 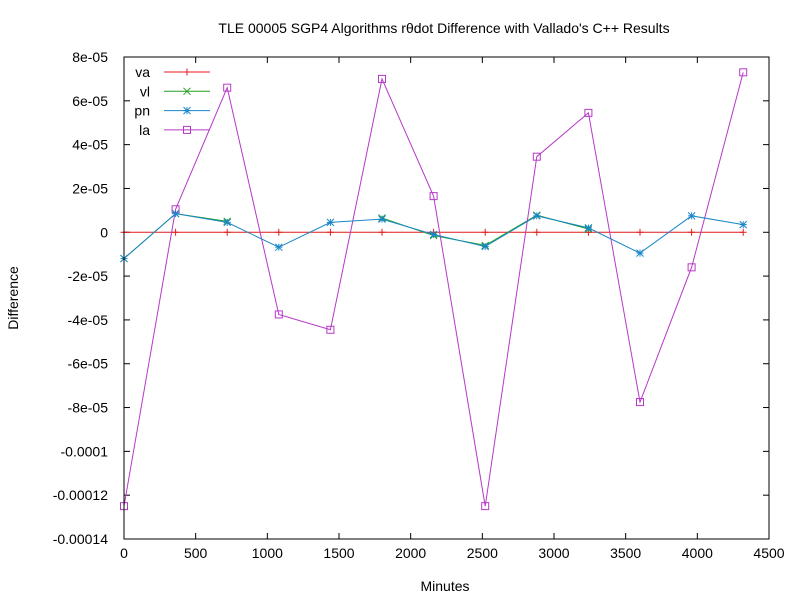 I want to click on y-tick-label: -2e-05, so click(x=88, y=276).